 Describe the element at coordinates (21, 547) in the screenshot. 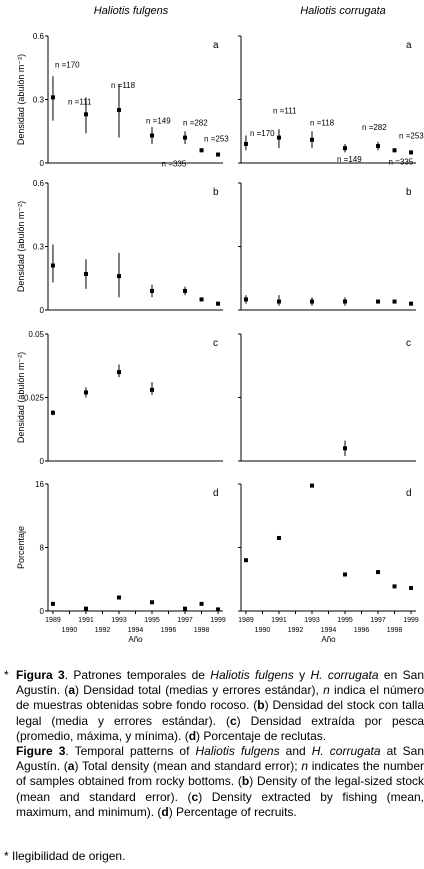

I see `y-axis-label: Porcentaje` at that location.